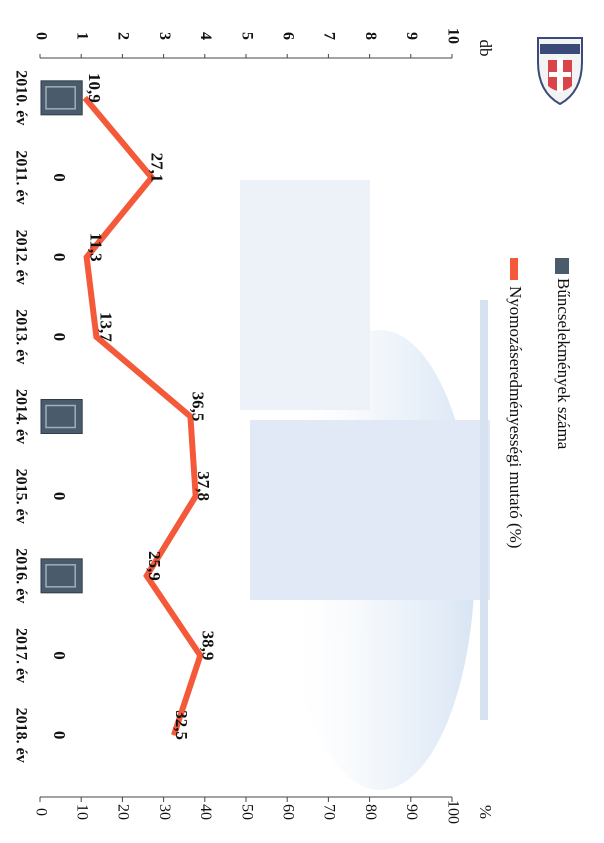  I want to click on left-axis-tick-label: 10, so click(452, 36).